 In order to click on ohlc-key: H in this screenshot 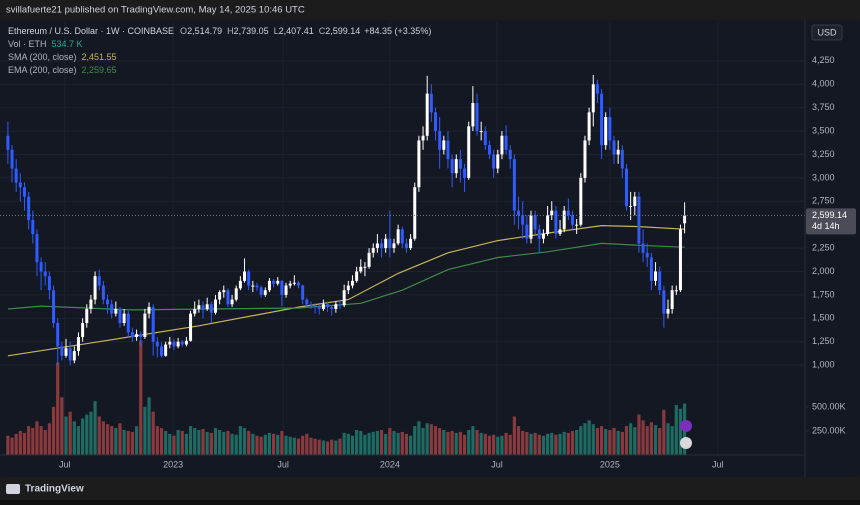, I will do `click(230, 31)`.